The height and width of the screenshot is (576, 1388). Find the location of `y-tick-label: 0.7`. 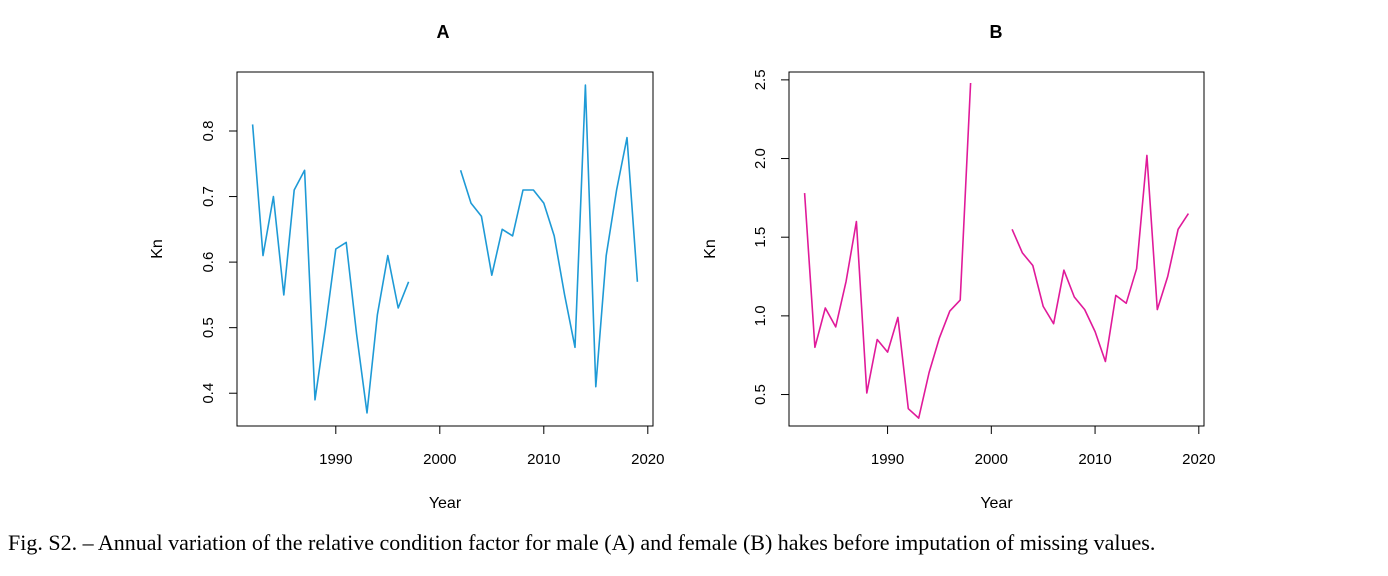

y-tick-label: 0.7 is located at coordinates (208, 196).